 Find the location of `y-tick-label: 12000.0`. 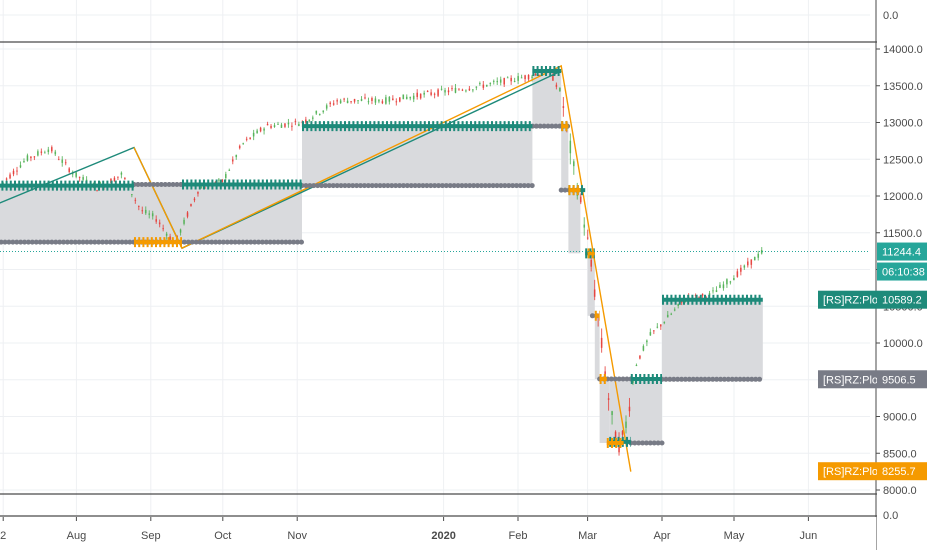

y-tick-label: 12000.0 is located at coordinates (903, 197).